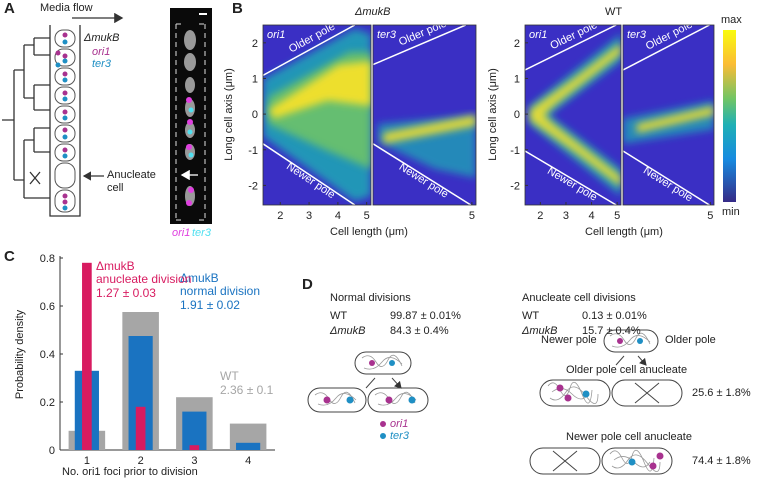 The width and height of the screenshot is (757, 485). Describe the element at coordinates (130, 472) in the screenshot. I see `x-axis-label: No. ori1 foci prior to division` at that location.